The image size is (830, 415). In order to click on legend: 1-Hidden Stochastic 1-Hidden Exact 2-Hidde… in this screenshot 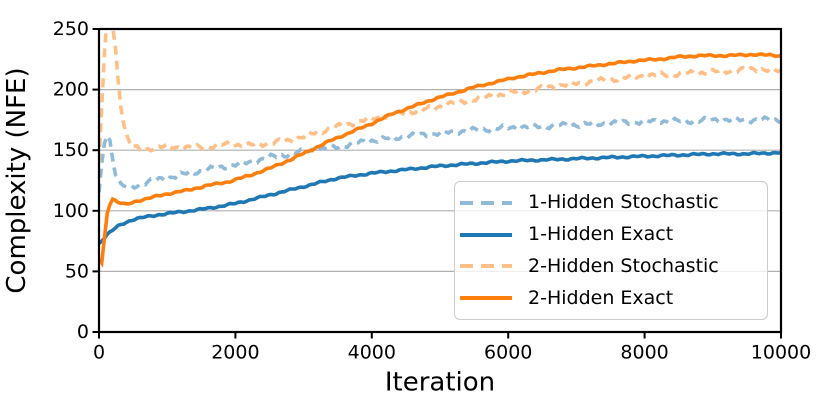, I will do `click(611, 250)`.